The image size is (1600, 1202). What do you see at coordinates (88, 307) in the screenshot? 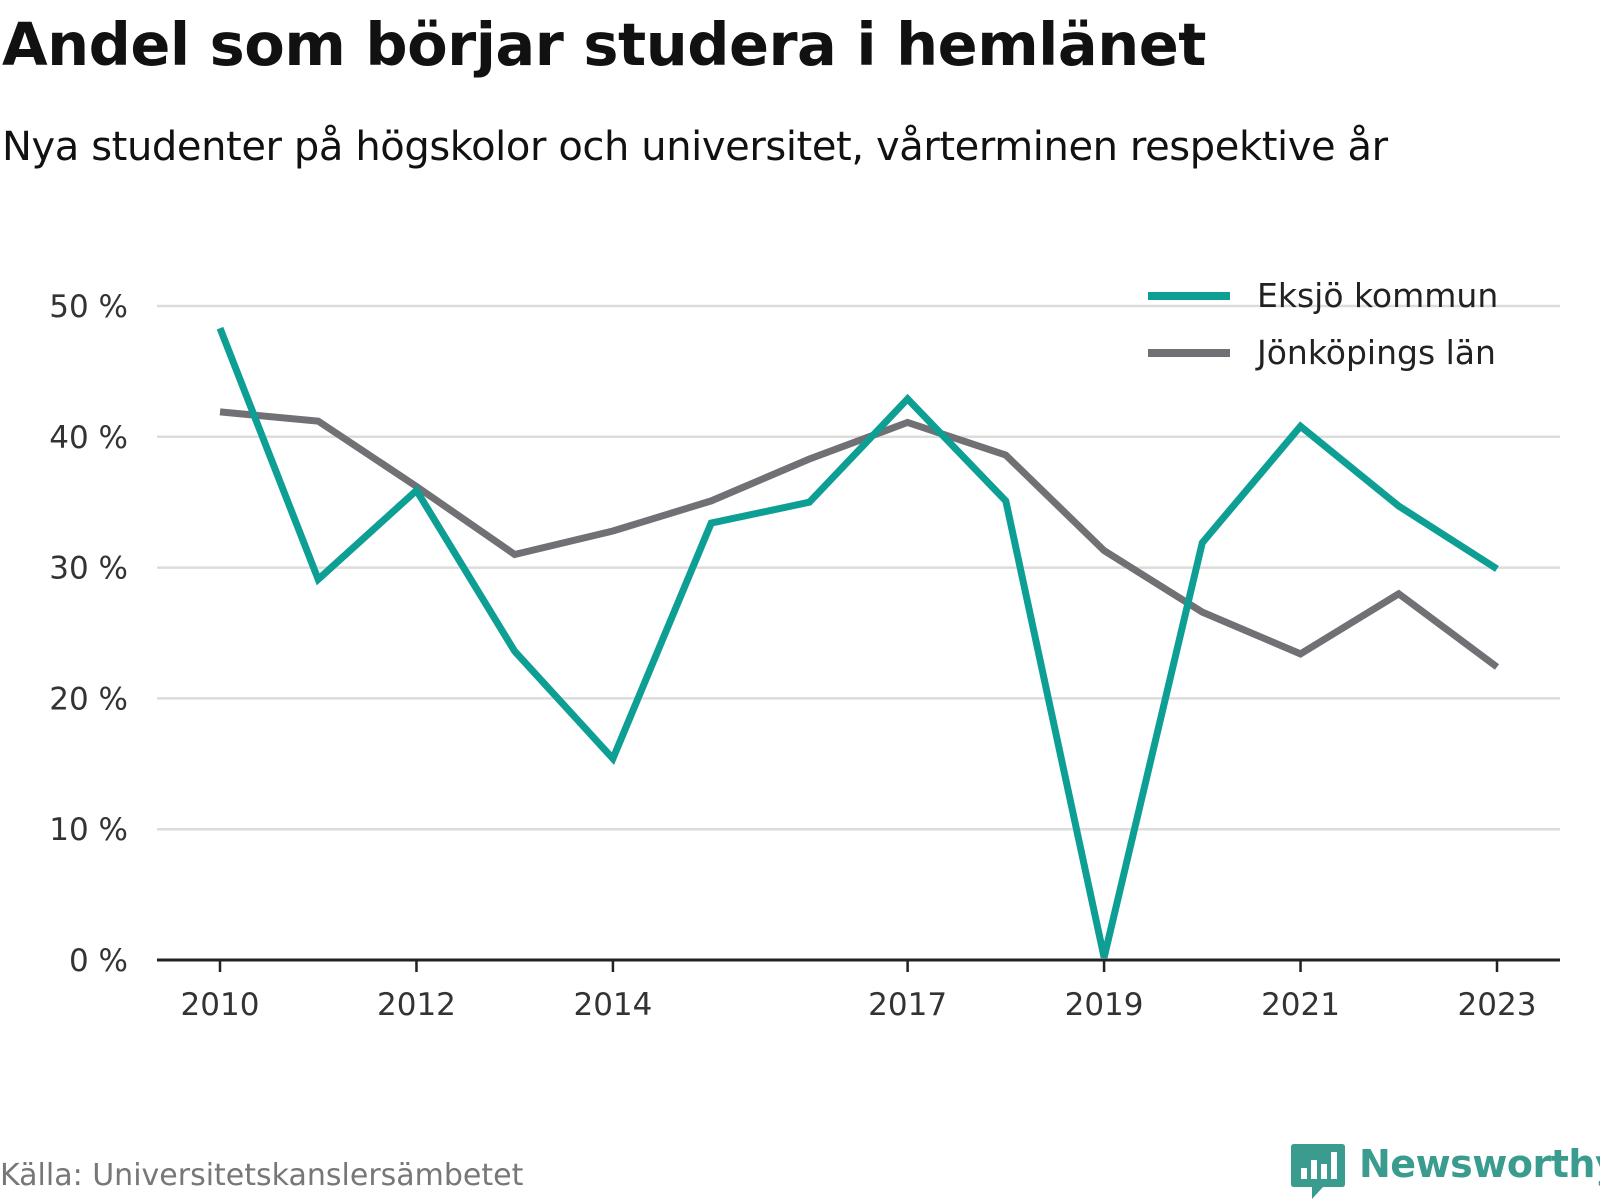
I see `y-tick-label: 50 %` at bounding box center [88, 307].